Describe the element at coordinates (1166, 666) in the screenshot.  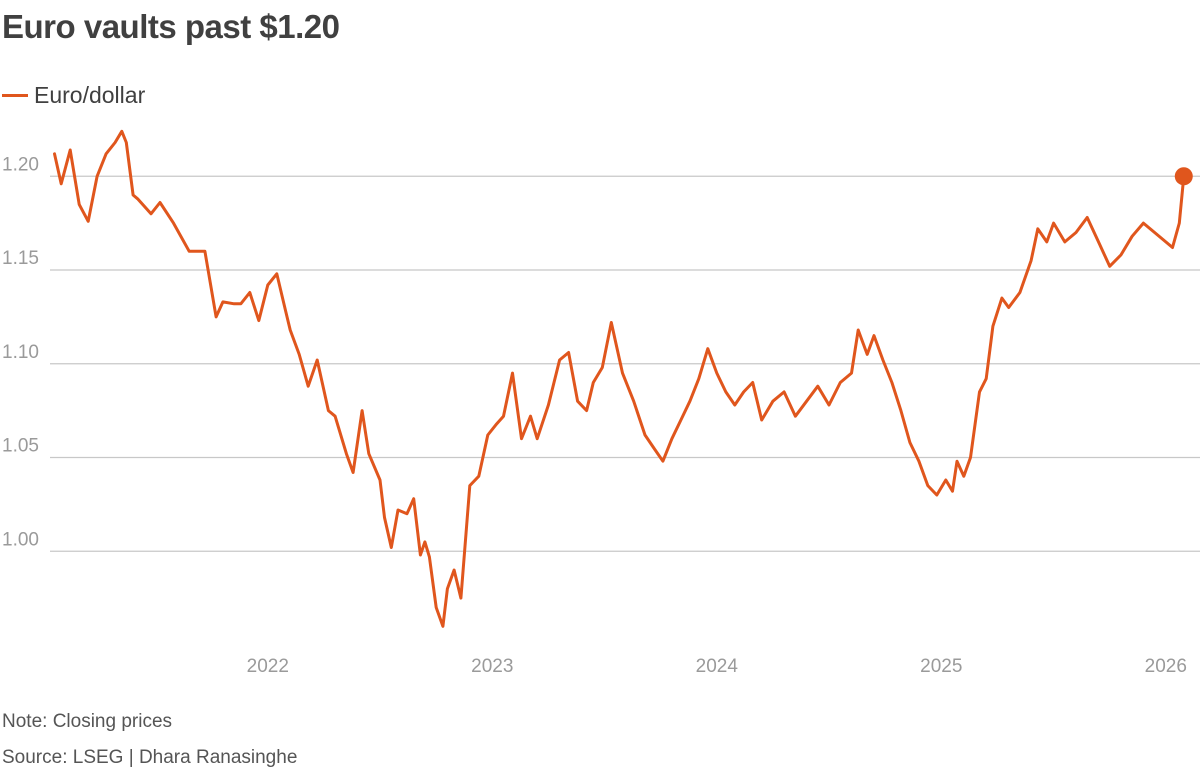
I see `x-tick-label: 2026` at that location.